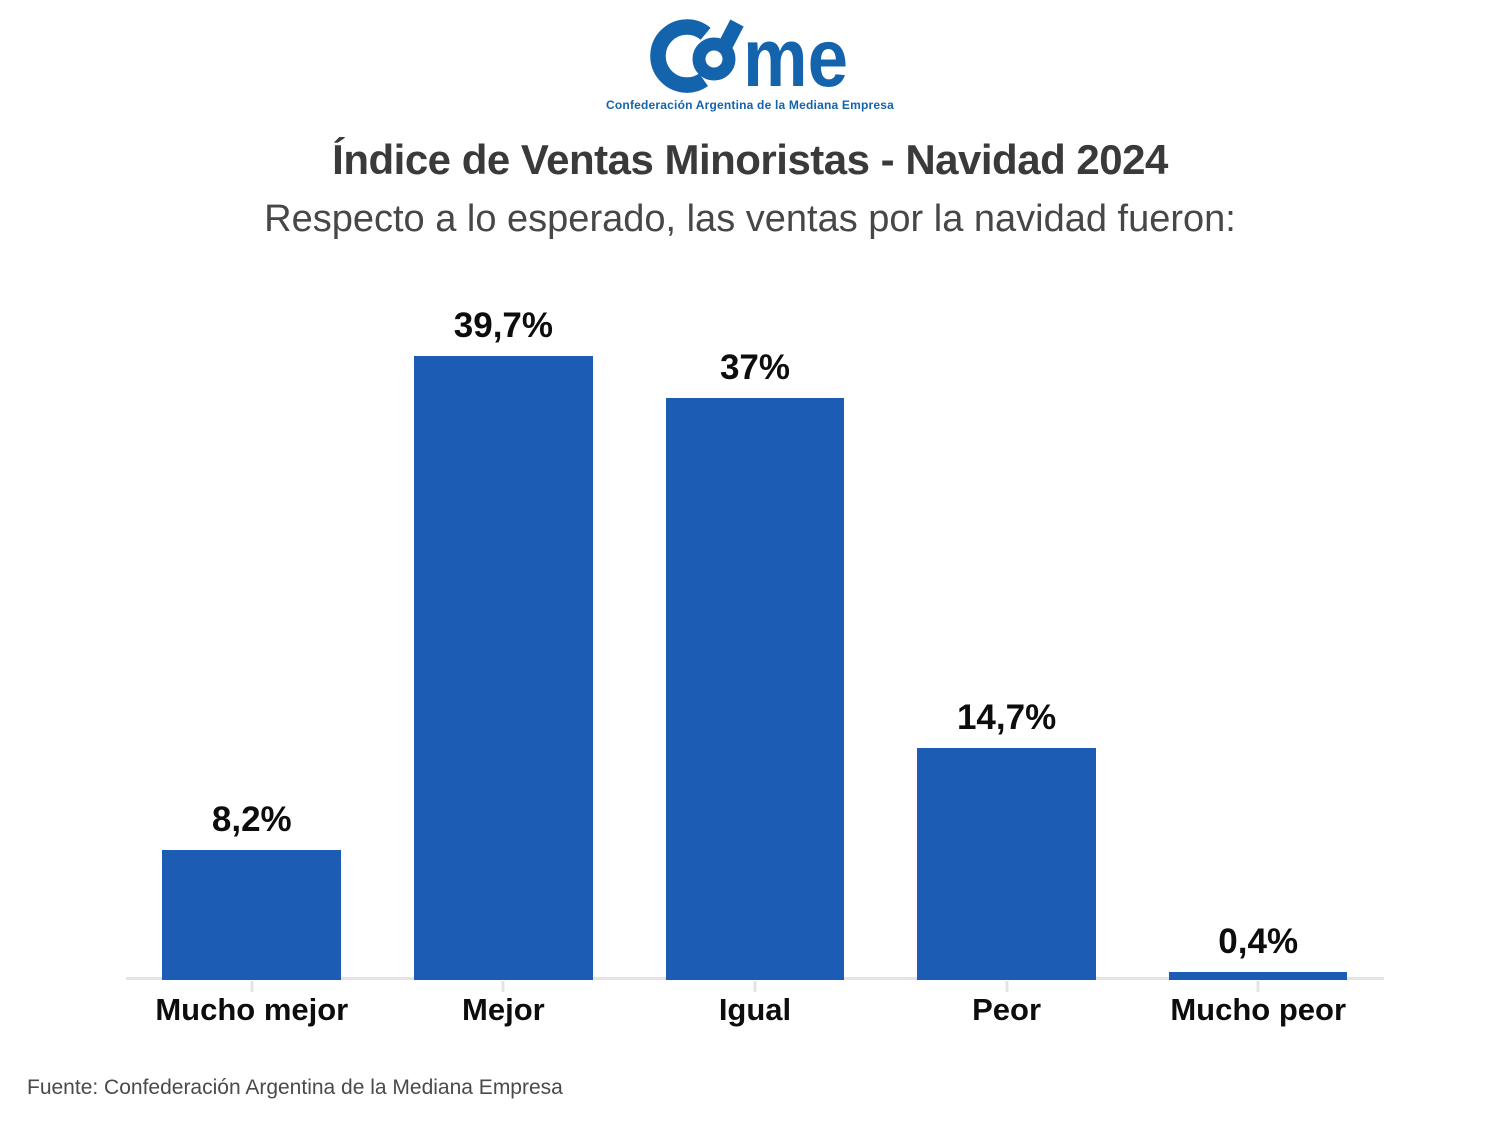 This screenshot has height=1123, width=1500. Describe the element at coordinates (1258, 673) in the screenshot. I see `chart-column-mucho-peor: 0,4% Mucho peor` at that location.